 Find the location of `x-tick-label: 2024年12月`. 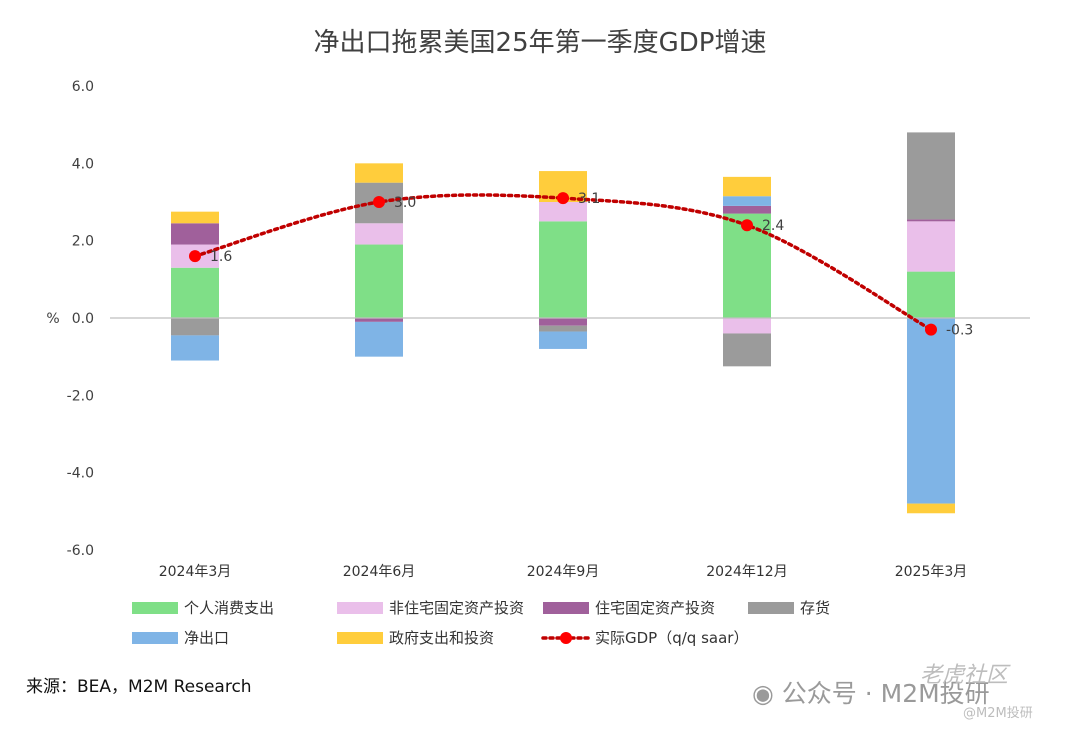

x-tick-label: 2024年12月 is located at coordinates (746, 572).